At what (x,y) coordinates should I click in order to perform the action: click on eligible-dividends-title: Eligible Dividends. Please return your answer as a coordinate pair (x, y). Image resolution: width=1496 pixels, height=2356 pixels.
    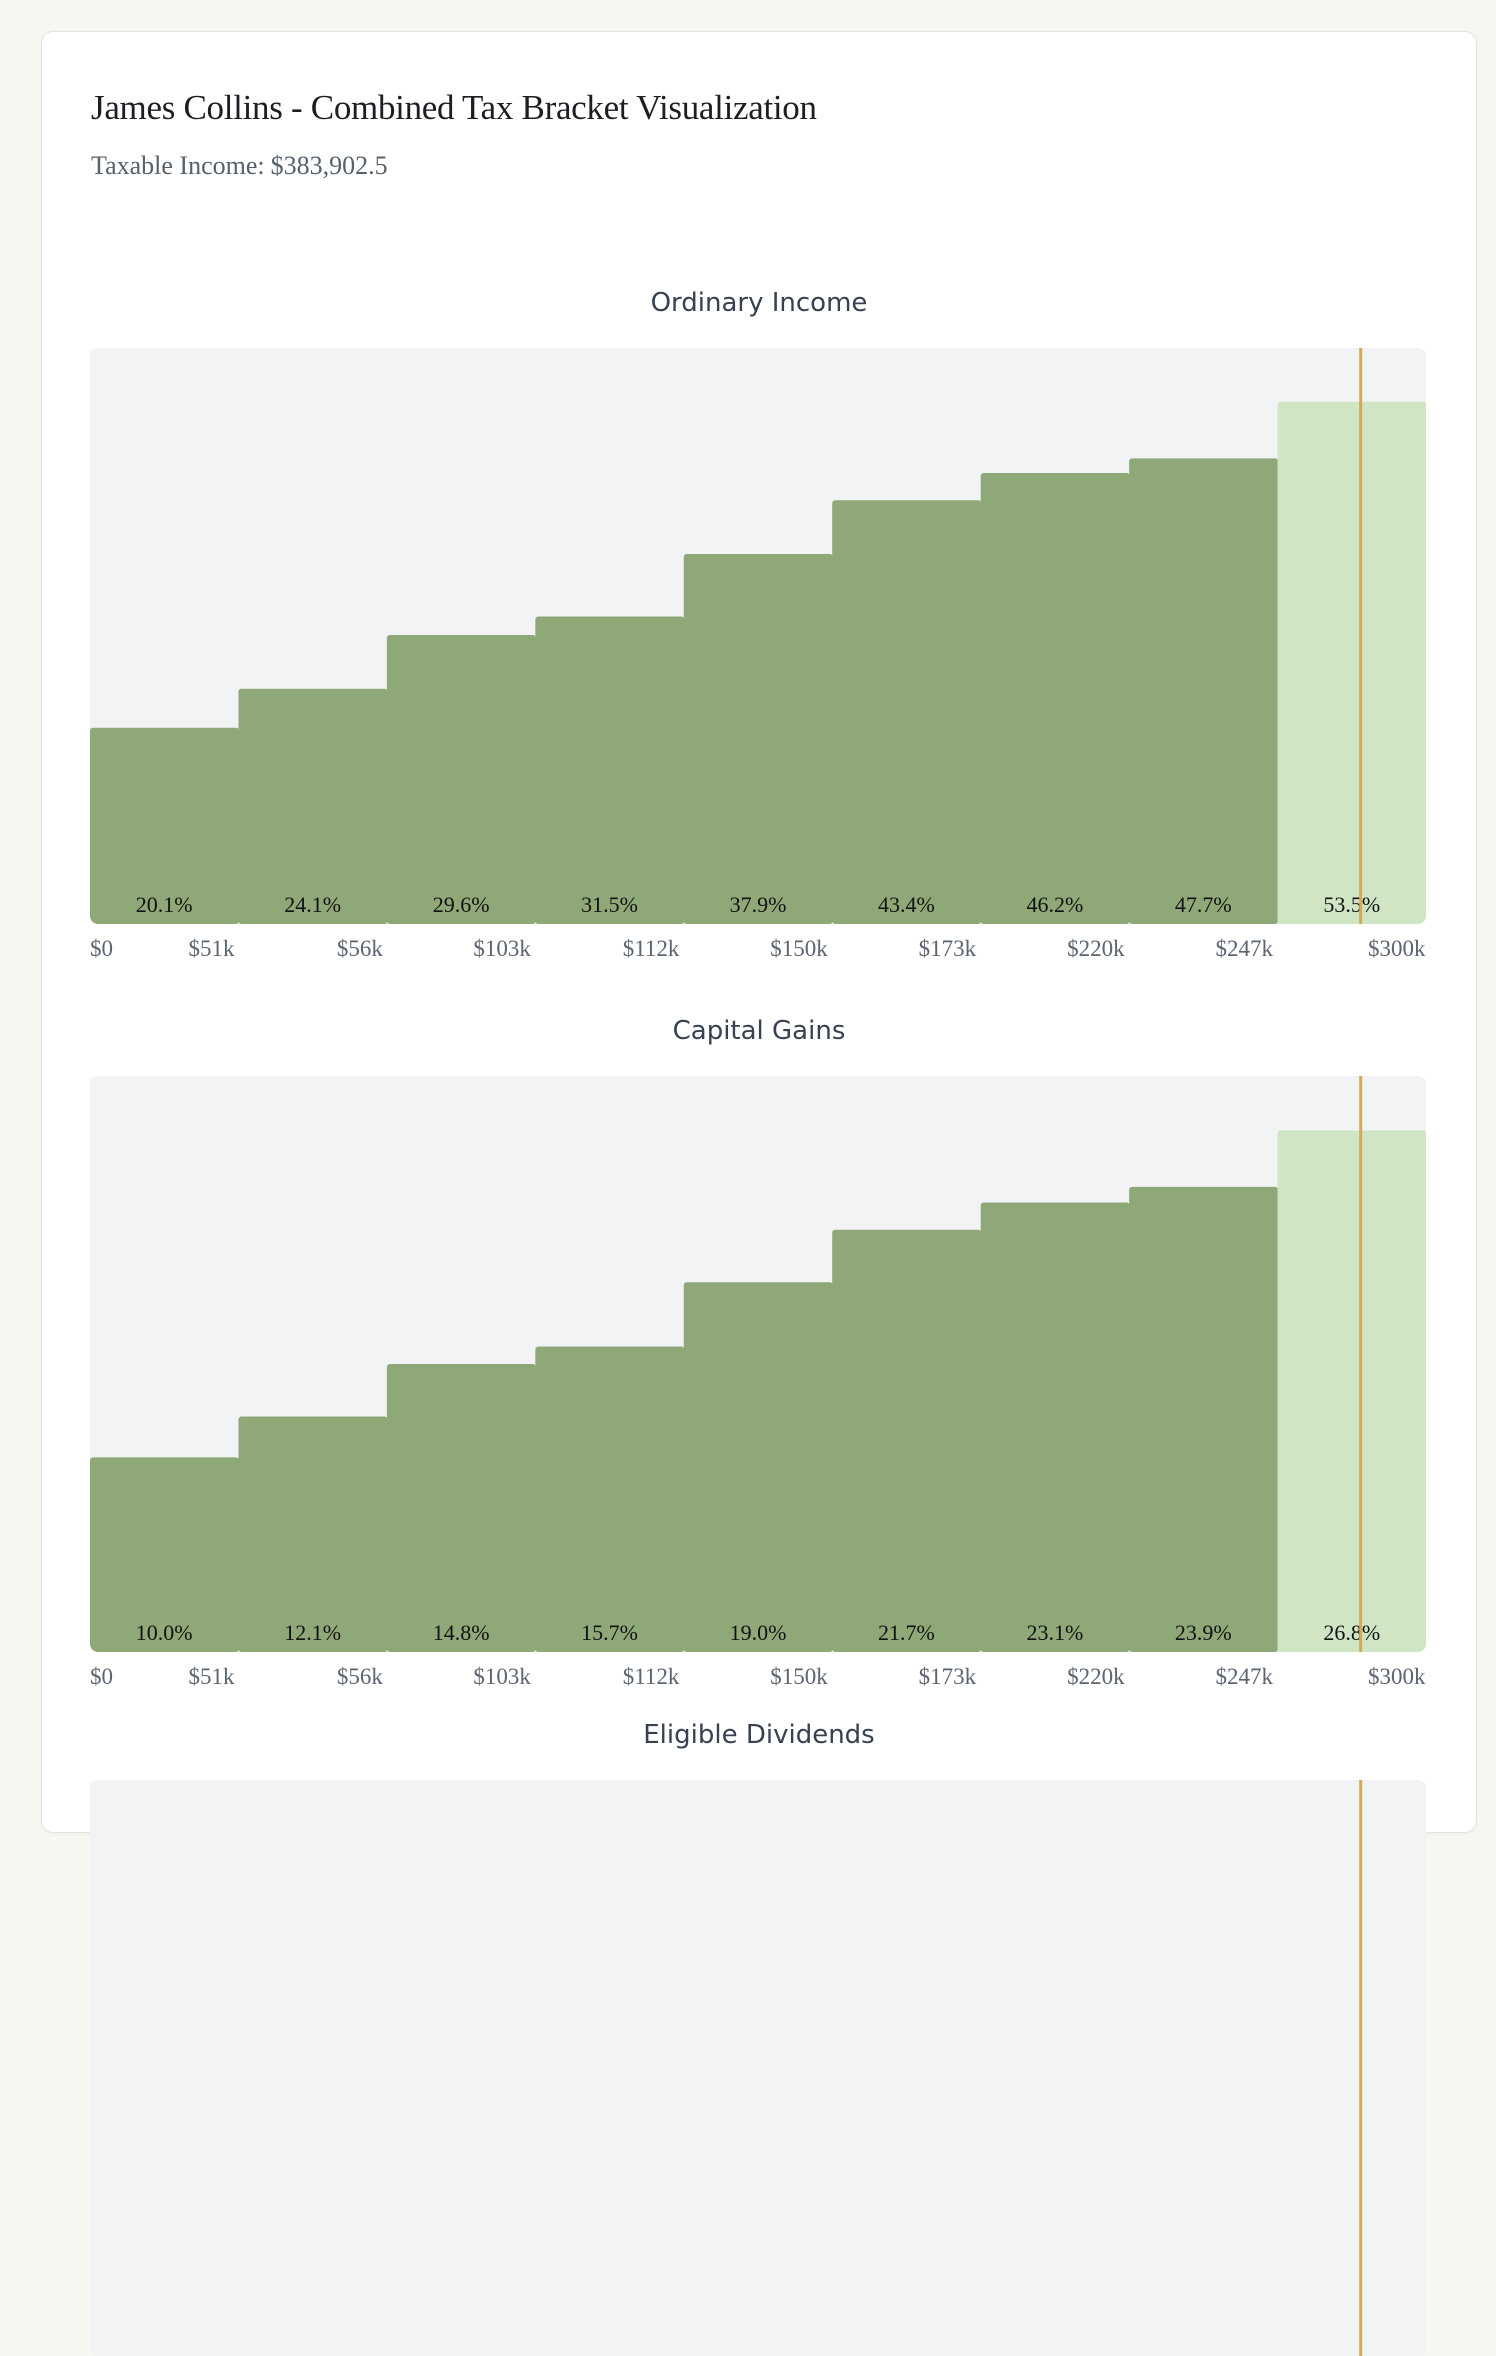
    Looking at the image, I should click on (759, 1735).